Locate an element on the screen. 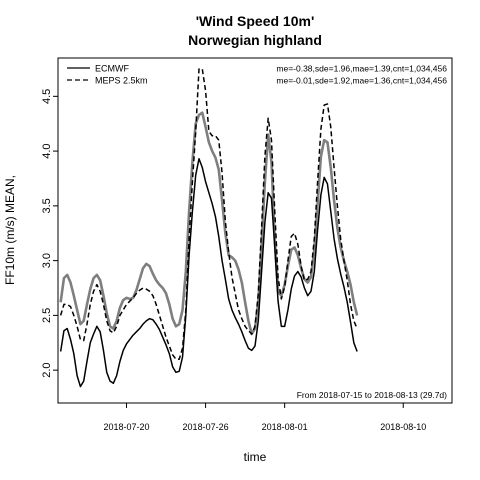  x-axis: 2018-07-20 2018-07-26 2018-08-01 2018-08-10 is located at coordinates (264, 417).